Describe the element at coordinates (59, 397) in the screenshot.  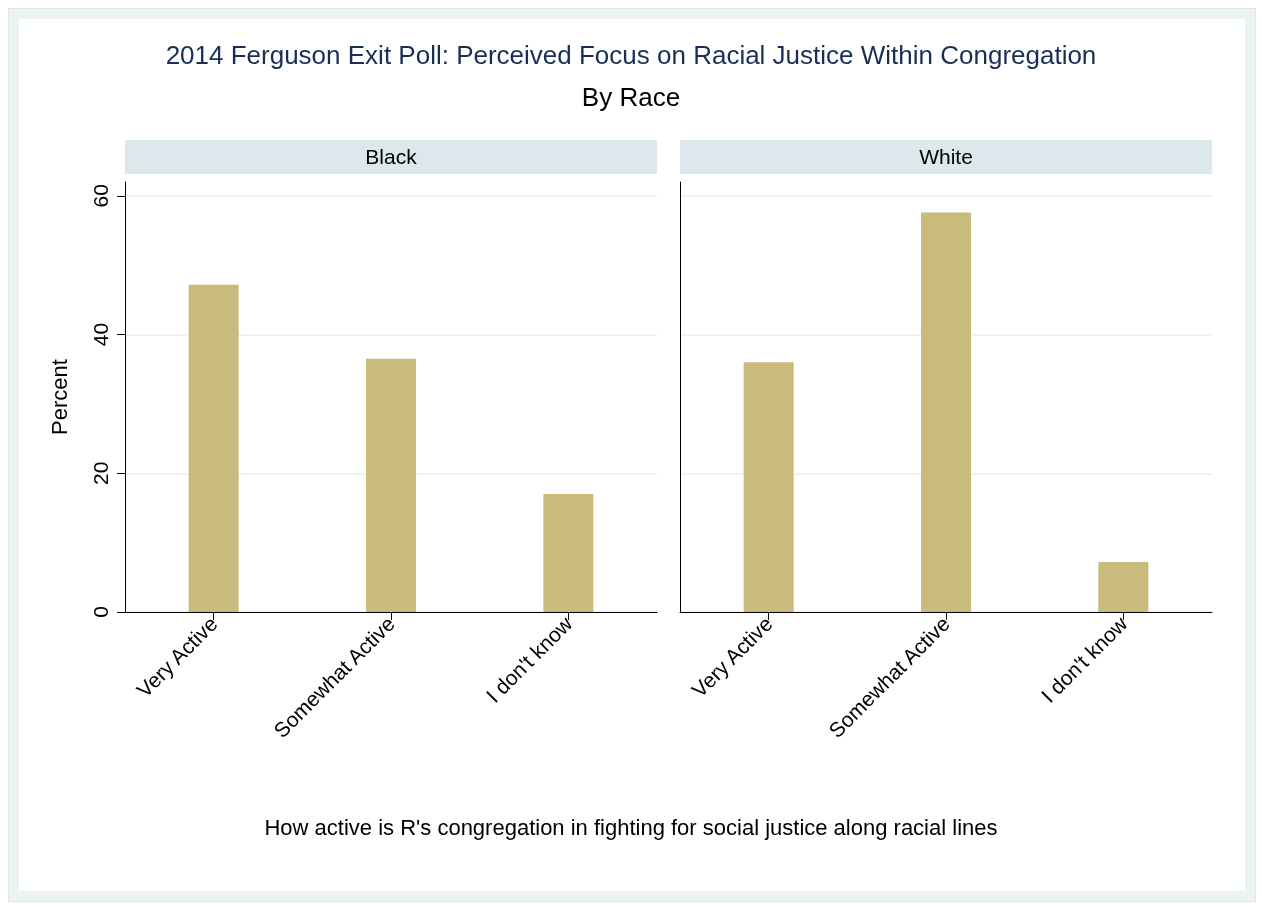
I see `y-axis-title: Percent` at that location.